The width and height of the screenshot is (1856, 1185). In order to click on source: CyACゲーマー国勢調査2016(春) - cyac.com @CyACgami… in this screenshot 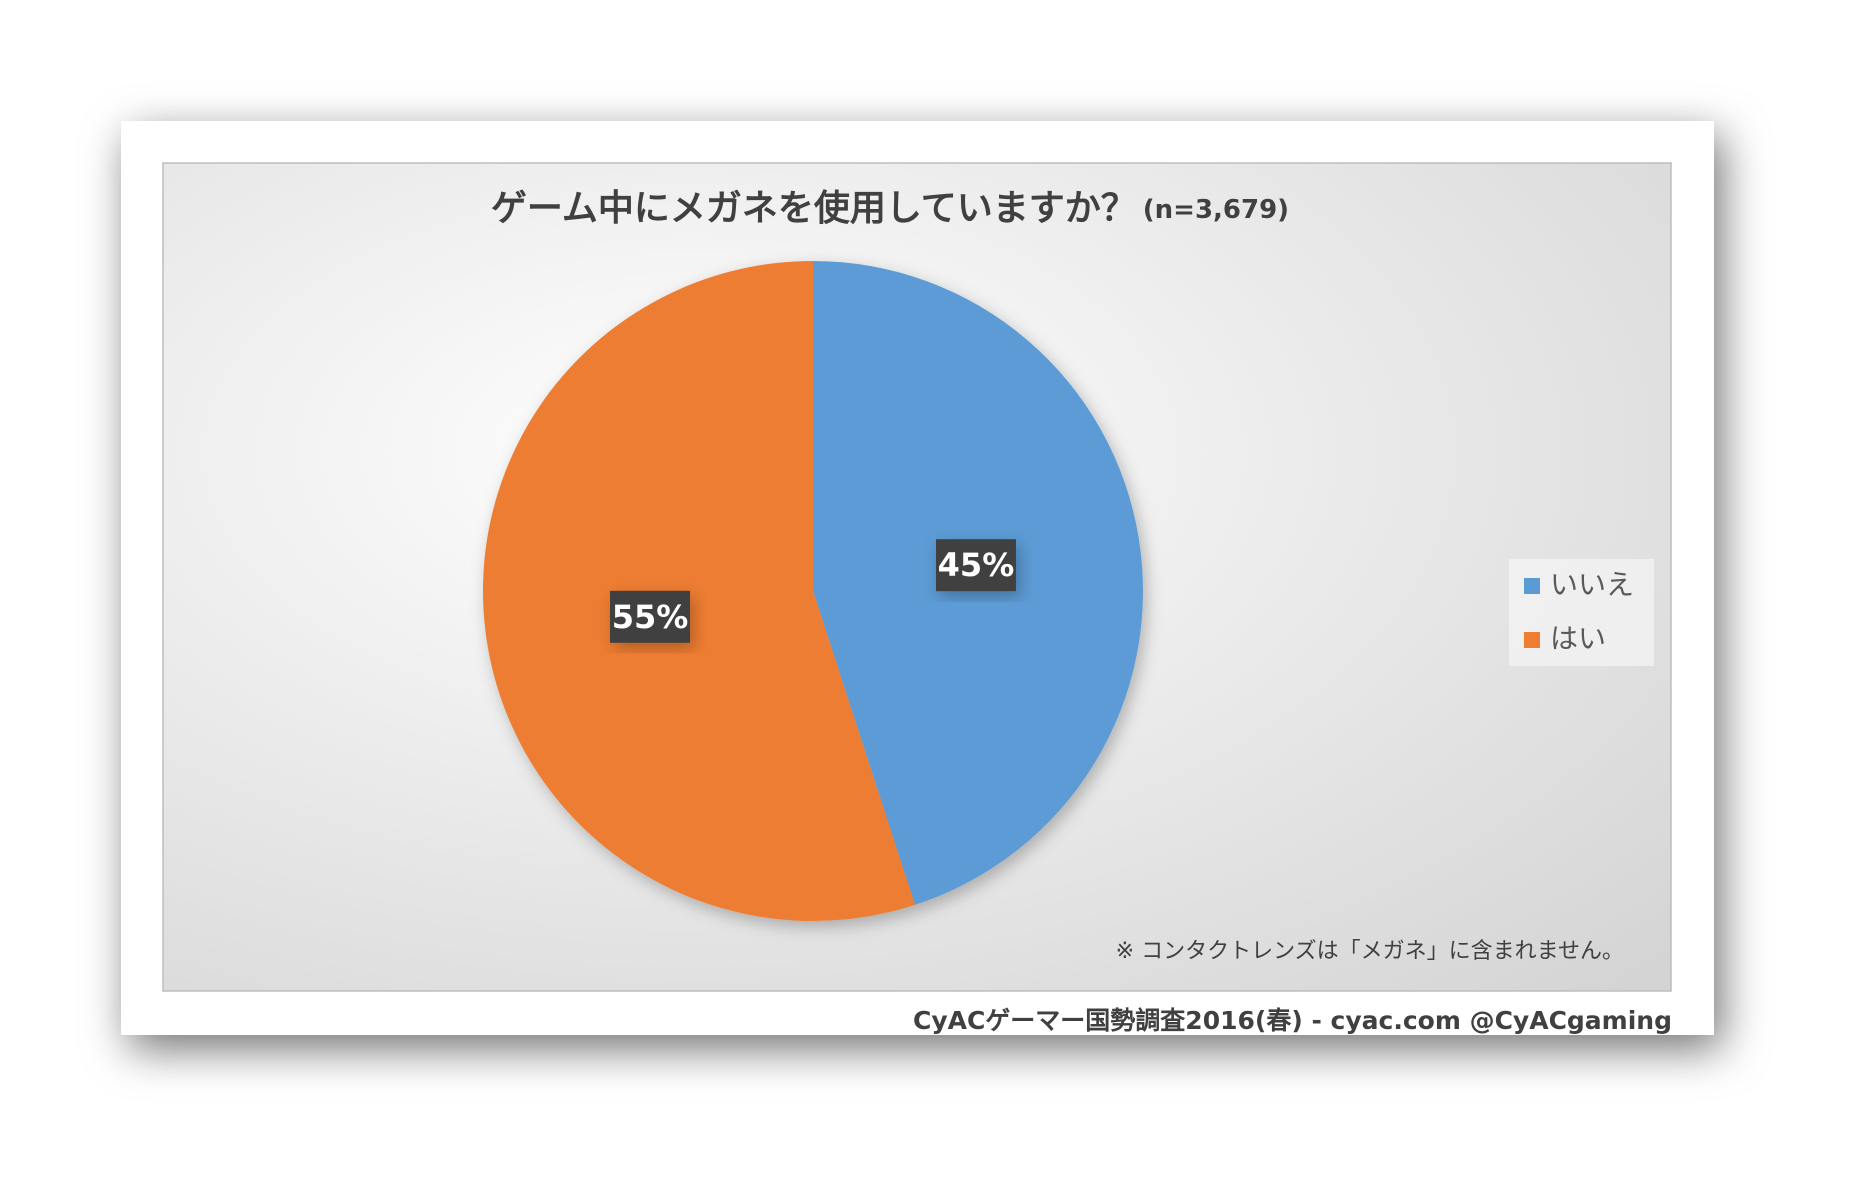, I will do `click(1292, 1020)`.